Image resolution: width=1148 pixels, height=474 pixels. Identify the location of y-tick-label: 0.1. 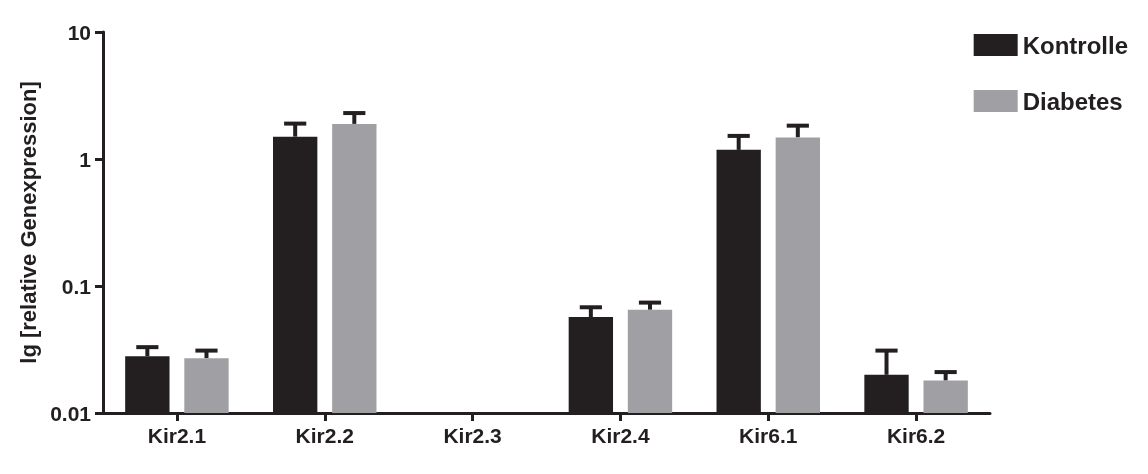
(76, 286).